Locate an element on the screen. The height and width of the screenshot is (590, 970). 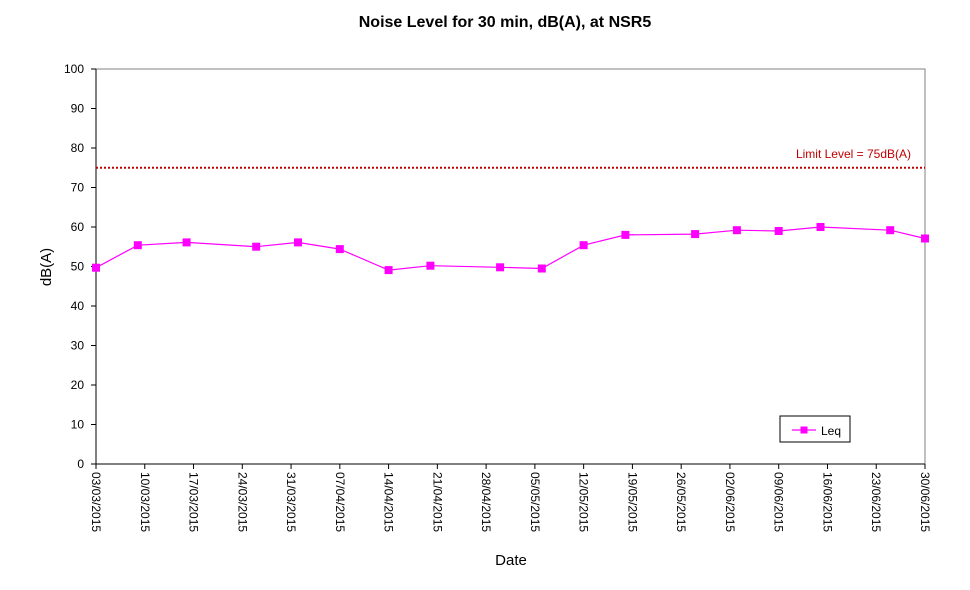
y-axis-title: dB(A) is located at coordinates (46, 267).